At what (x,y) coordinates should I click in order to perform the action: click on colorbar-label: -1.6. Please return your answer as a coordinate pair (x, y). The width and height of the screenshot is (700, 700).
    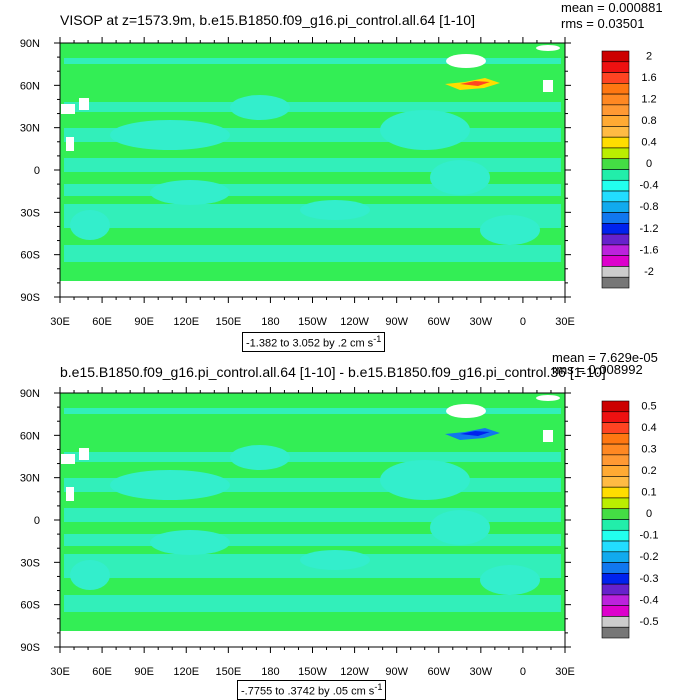
    Looking at the image, I should click on (649, 250).